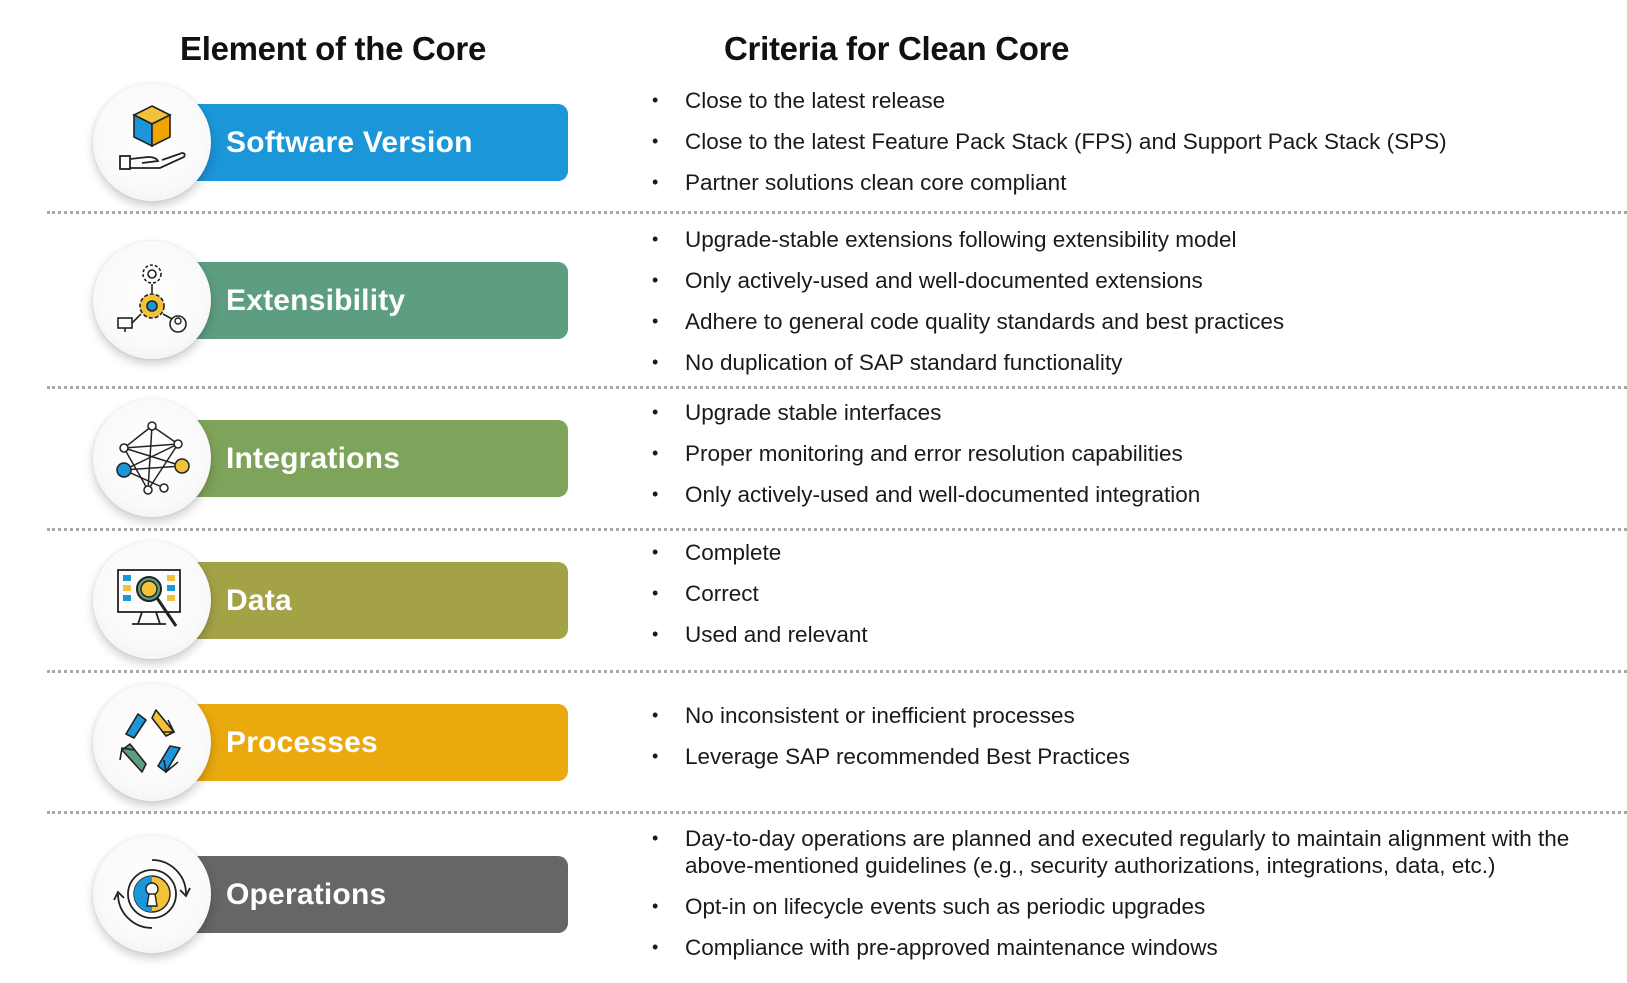  I want to click on disc-processes, so click(152, 742).